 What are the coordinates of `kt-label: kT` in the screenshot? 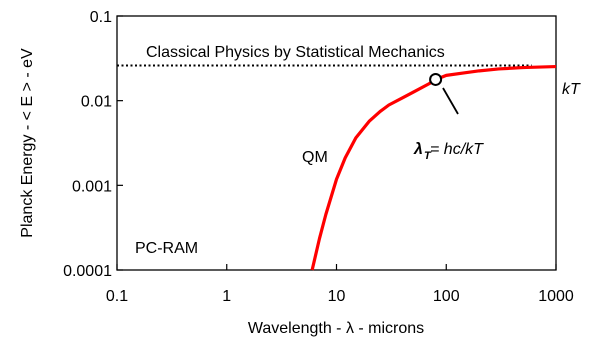 It's located at (571, 89).